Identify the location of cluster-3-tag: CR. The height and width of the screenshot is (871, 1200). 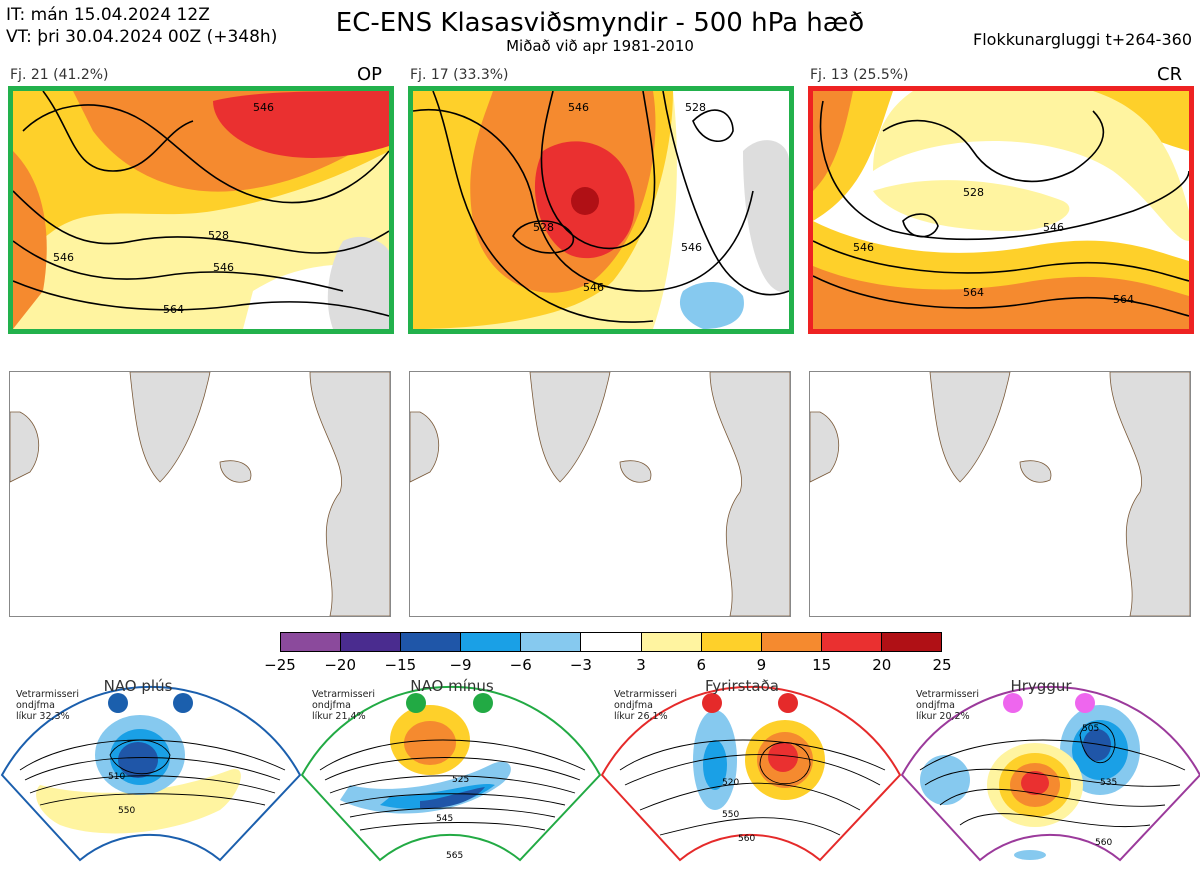
(1170, 74).